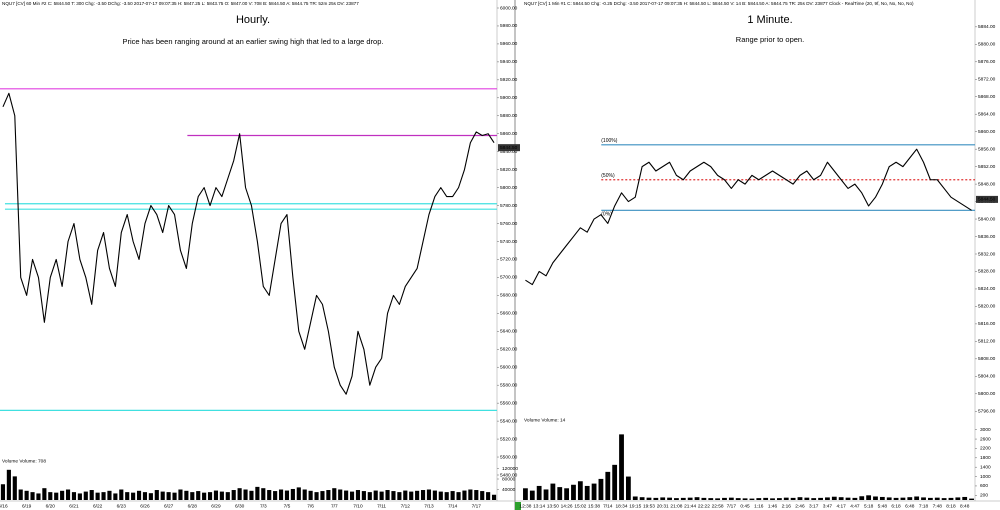 The image size is (1000, 510). I want to click on volume-tick-label: 3000, so click(985, 430).